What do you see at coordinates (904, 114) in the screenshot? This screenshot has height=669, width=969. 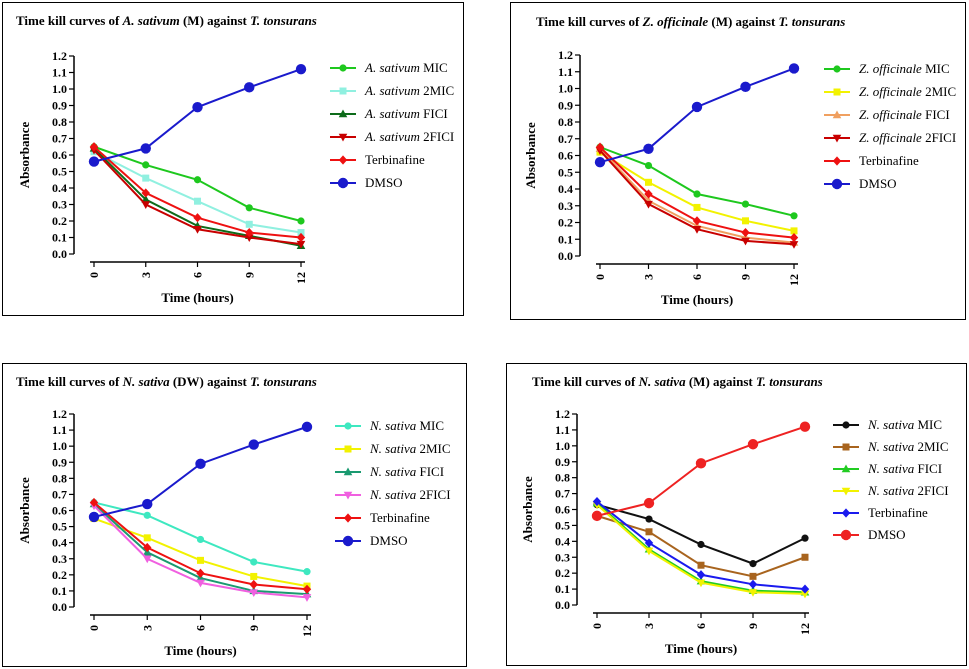 I see `legend-label: Z. officinale FICI` at bounding box center [904, 114].